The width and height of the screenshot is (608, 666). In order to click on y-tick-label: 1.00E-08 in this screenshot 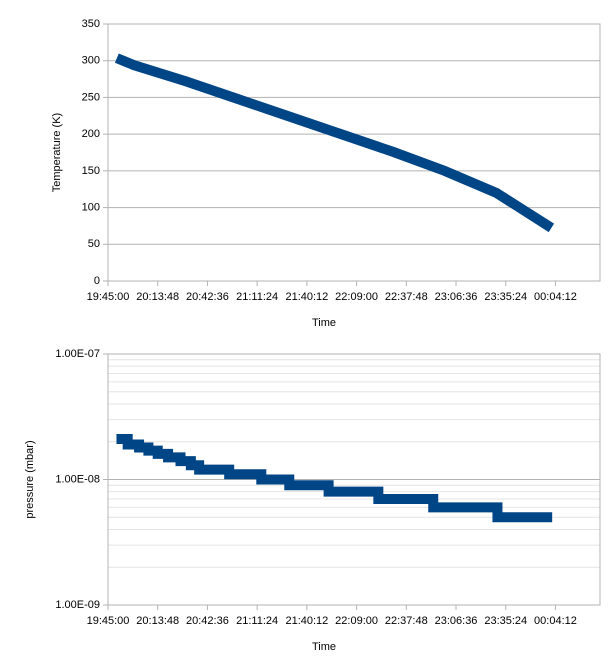, I will do `click(77, 479)`.